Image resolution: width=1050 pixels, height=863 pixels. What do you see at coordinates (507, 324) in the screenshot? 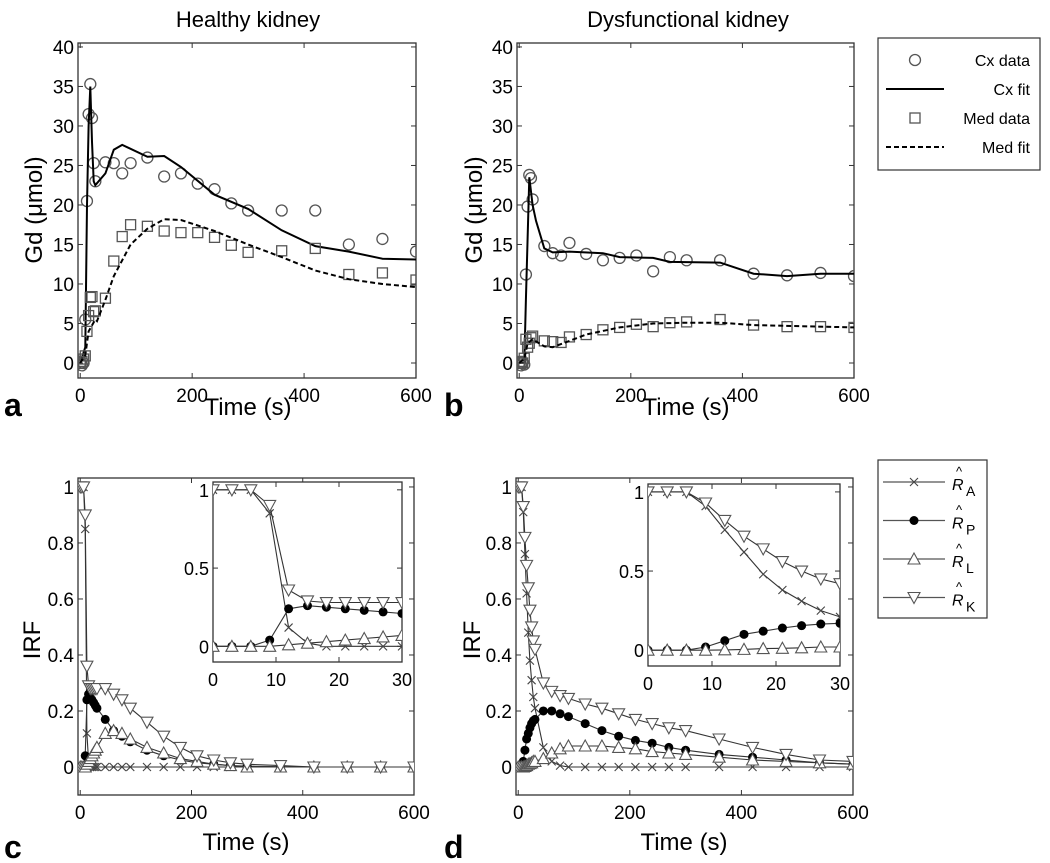
I see `panel-b-ytick-label: 5` at bounding box center [507, 324].